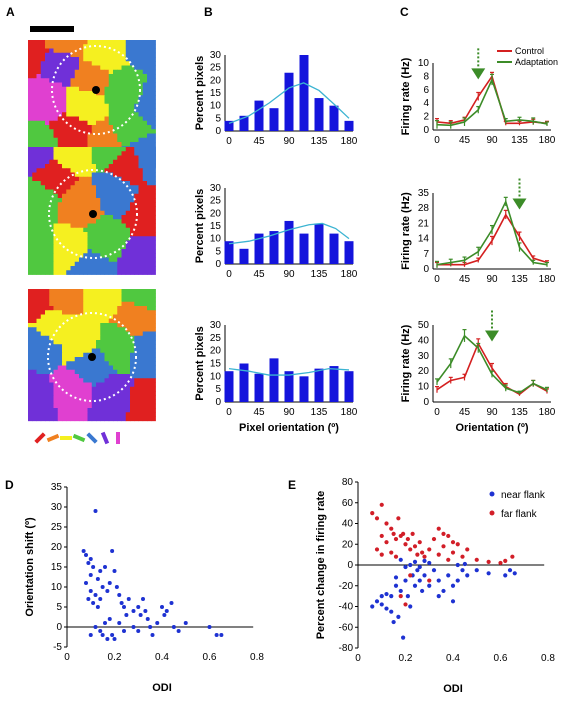  What do you see at coordinates (346, 607) in the screenshot?
I see `y-tick-label: -40` at bounding box center [346, 607].